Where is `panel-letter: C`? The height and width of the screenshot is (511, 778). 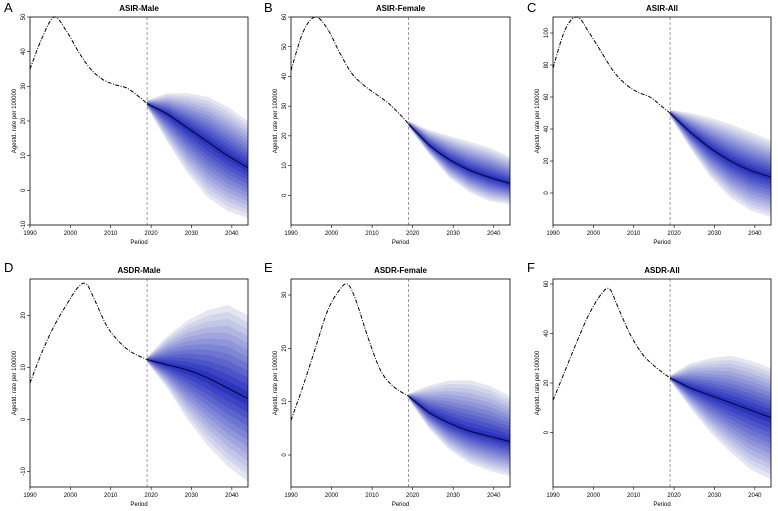
panel-letter: C is located at coordinates (531, 7).